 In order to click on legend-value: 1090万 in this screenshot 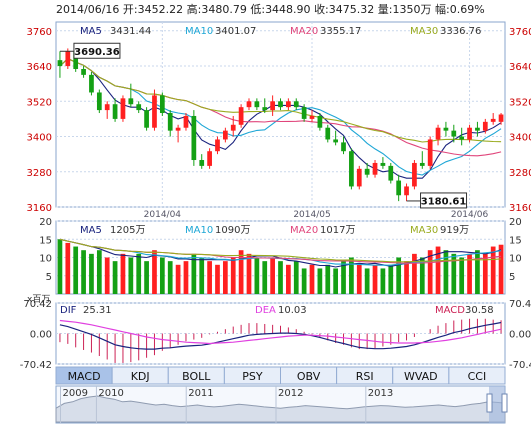, I will do `click(232, 230)`.